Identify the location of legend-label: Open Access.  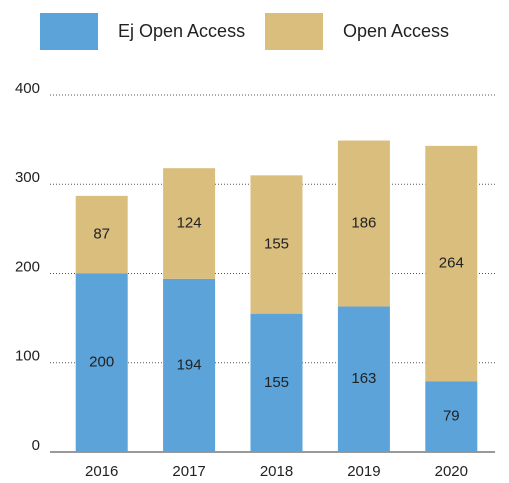
(396, 31).